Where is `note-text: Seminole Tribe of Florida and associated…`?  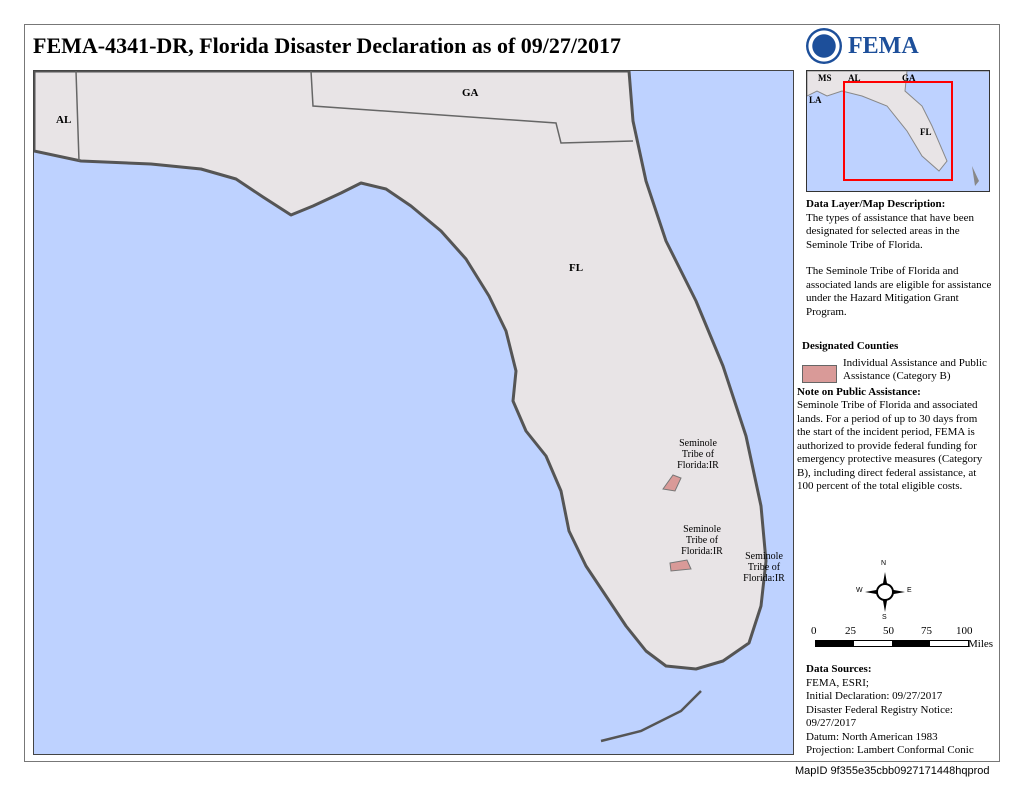
note-text: Seminole Tribe of Florida and associated… is located at coordinates (890, 445).